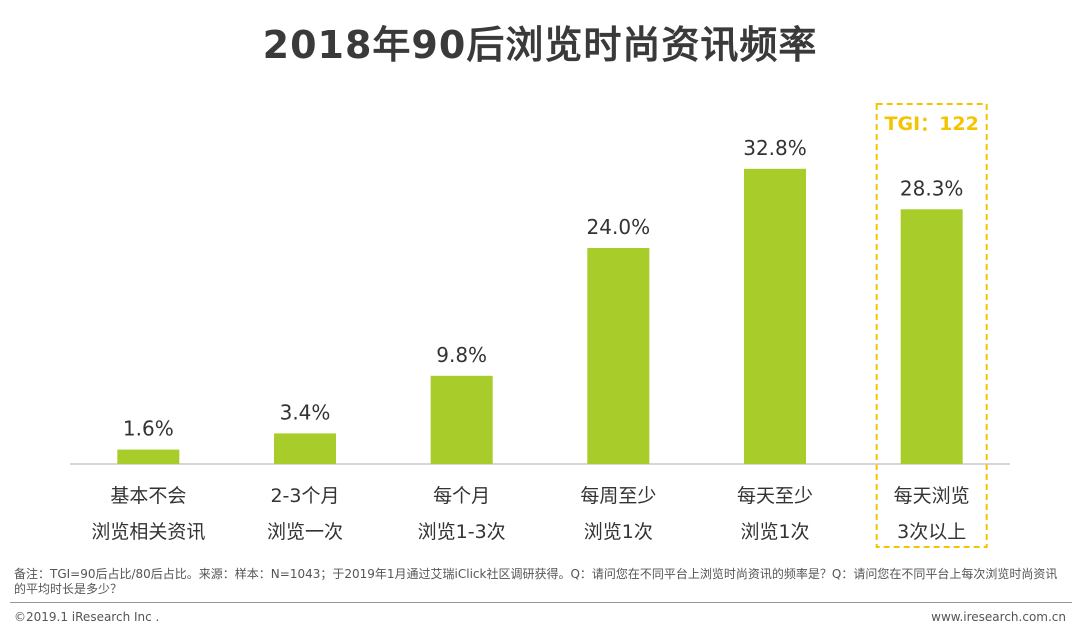 The width and height of the screenshot is (1080, 632). I want to click on value-label-1: 1.6%, so click(148, 429).